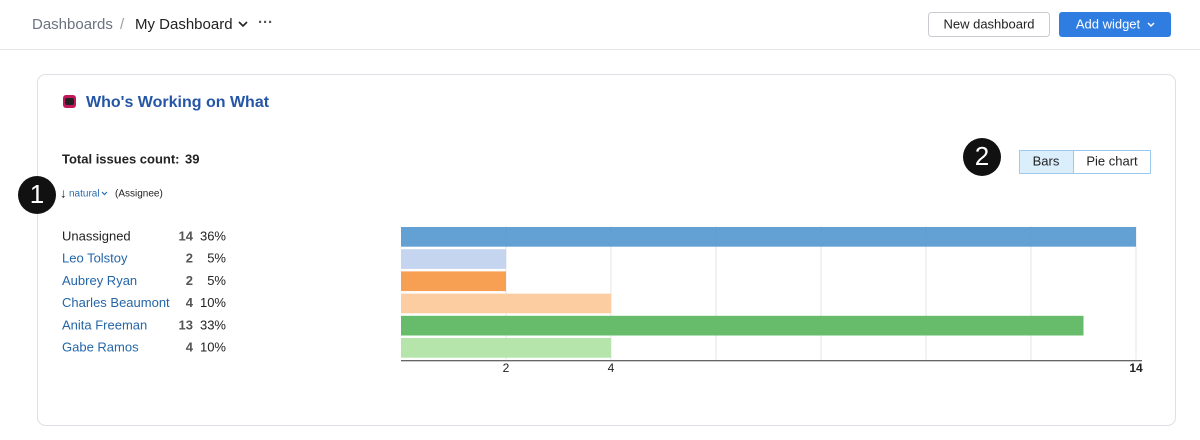 The height and width of the screenshot is (440, 1200). Describe the element at coordinates (121, 158) in the screenshot. I see `total-label: Total issues count:` at that location.